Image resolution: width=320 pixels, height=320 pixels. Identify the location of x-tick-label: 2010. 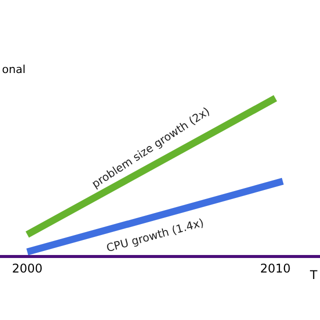
(275, 268).